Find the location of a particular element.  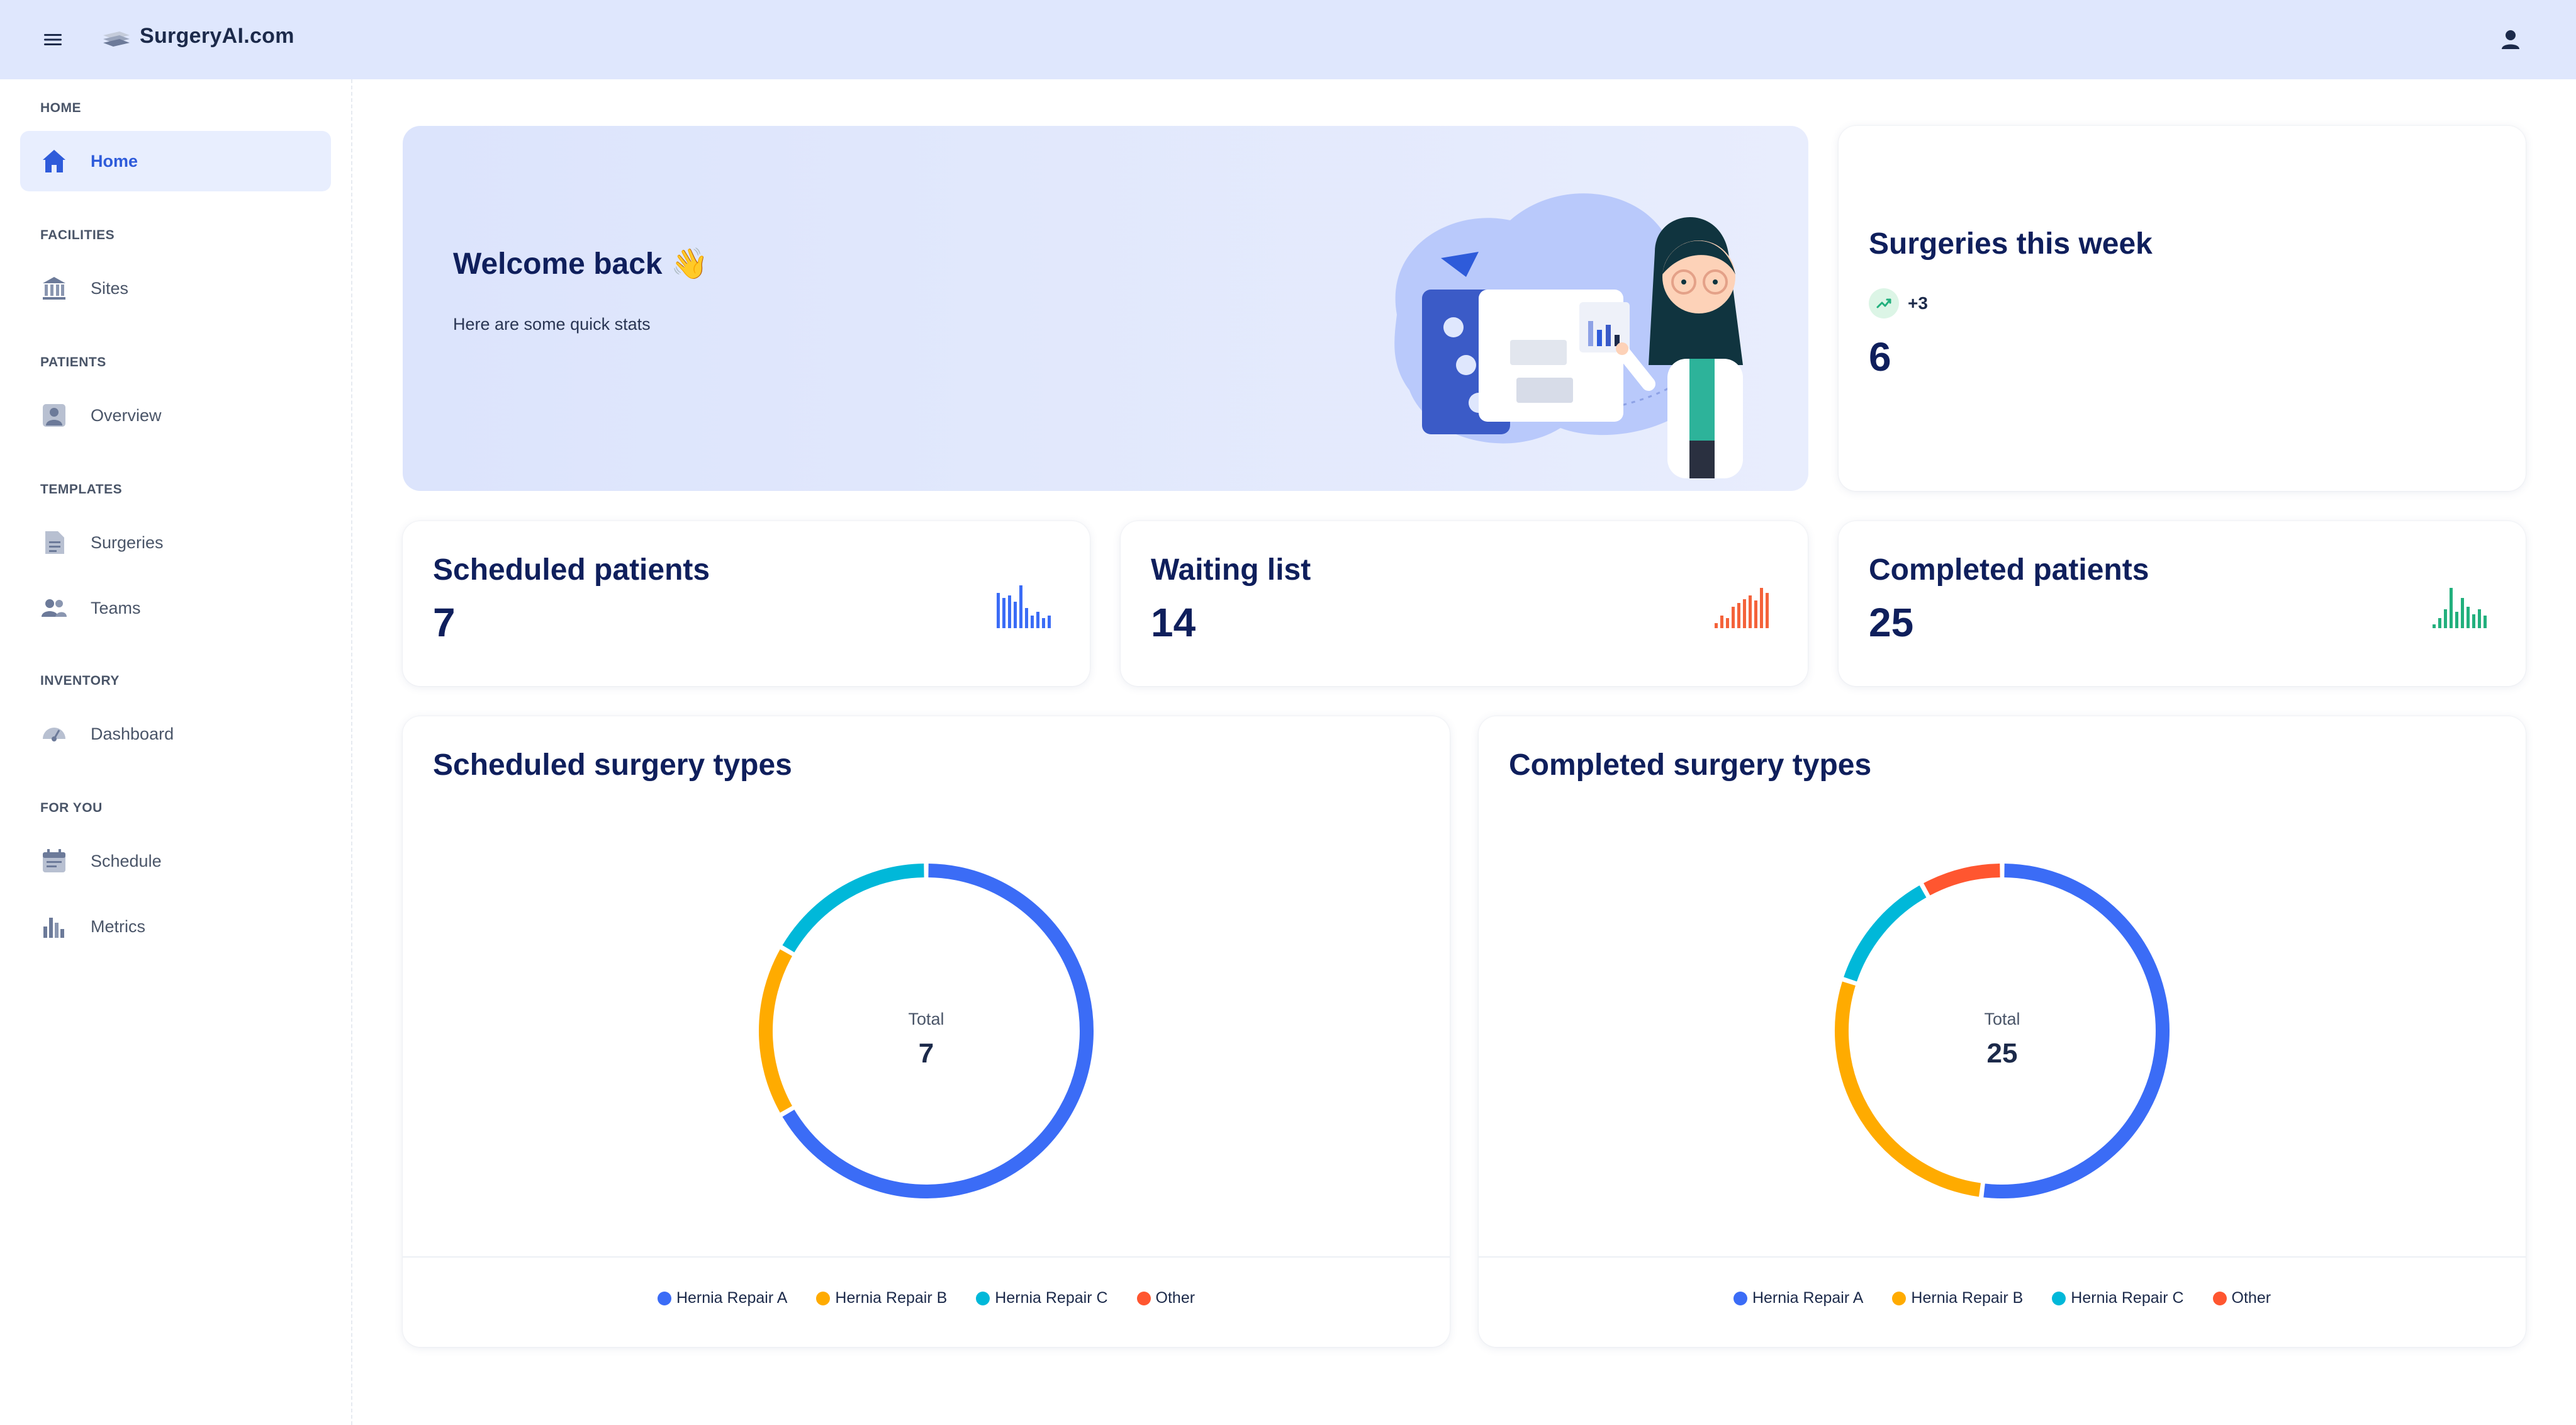

sidebar-item-label: Home is located at coordinates (114, 161).